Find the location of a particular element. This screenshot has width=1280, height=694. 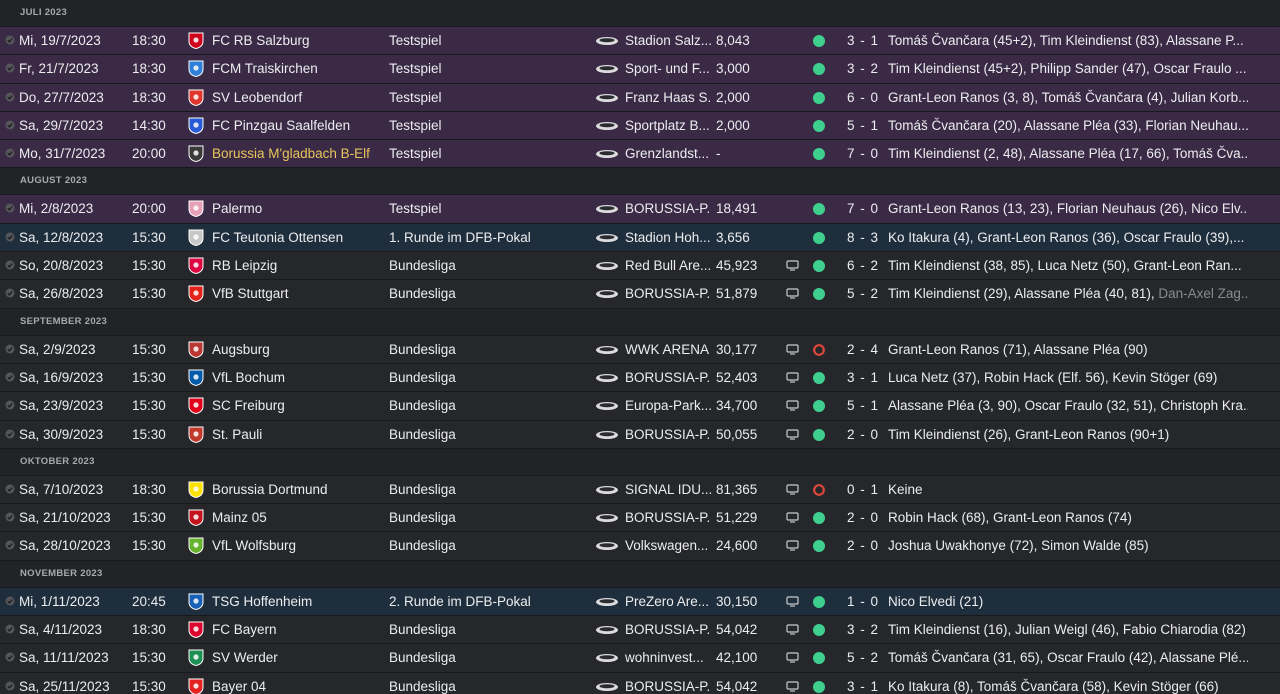

opponent-link: TSG Hoffenheim is located at coordinates (262, 601).